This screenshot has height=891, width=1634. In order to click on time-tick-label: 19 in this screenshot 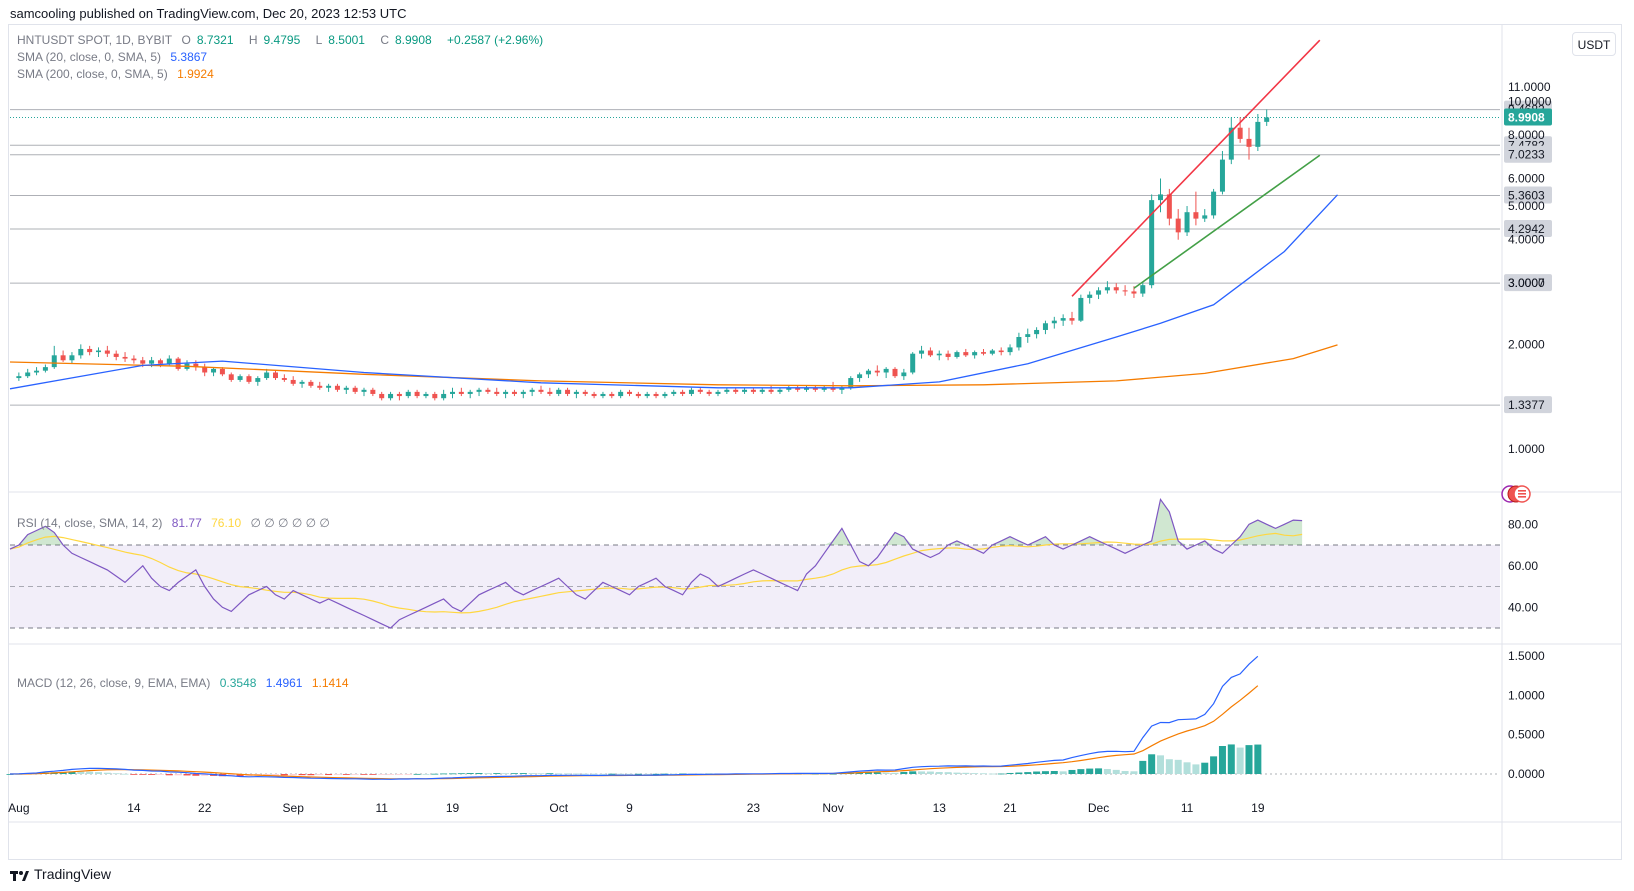, I will do `click(1258, 808)`.